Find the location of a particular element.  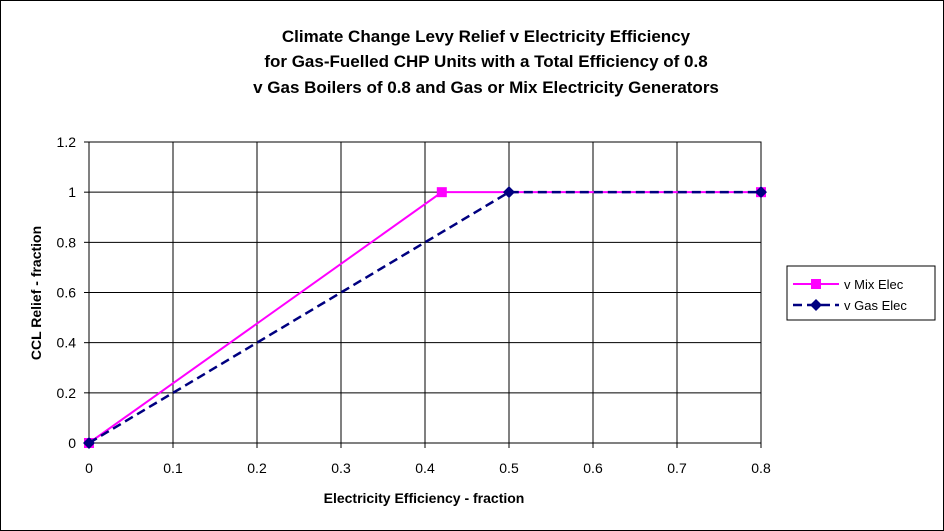

y-tick-label: 0.8 is located at coordinates (67, 242).